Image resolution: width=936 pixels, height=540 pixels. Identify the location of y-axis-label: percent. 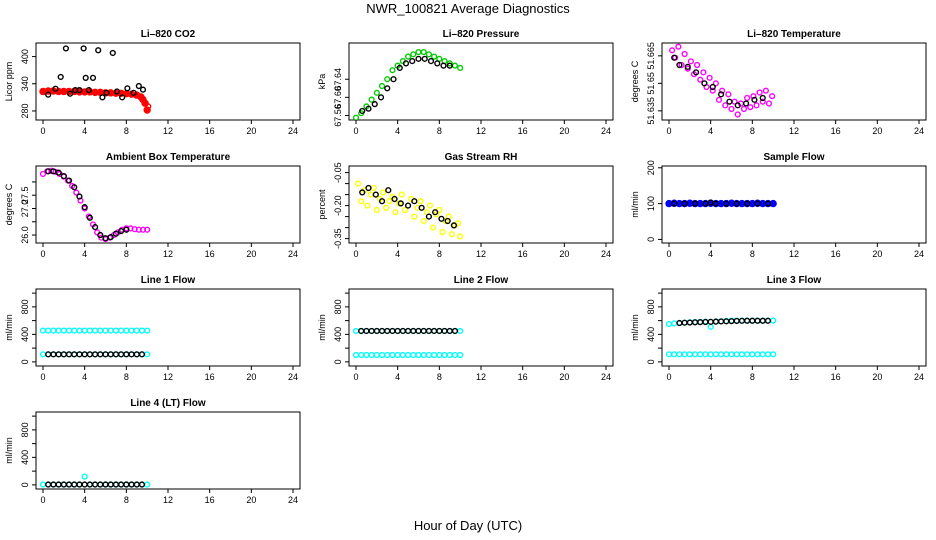
(322, 204).